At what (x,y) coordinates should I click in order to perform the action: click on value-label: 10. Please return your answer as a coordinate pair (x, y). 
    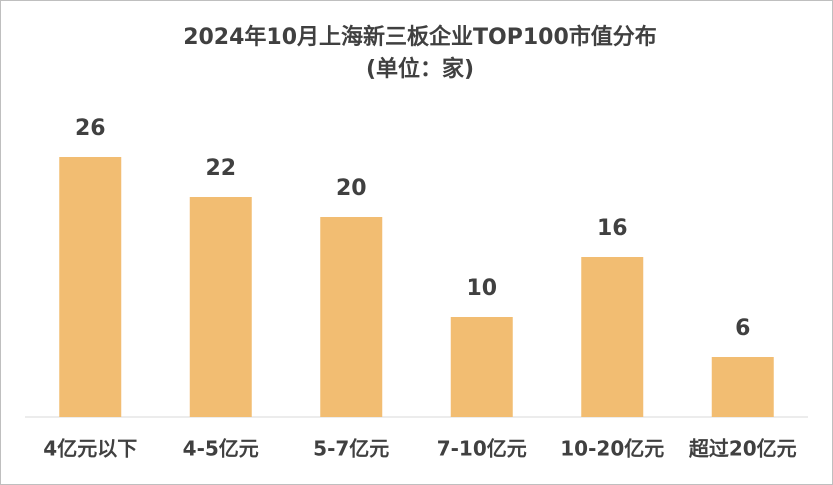
    Looking at the image, I should click on (481, 288).